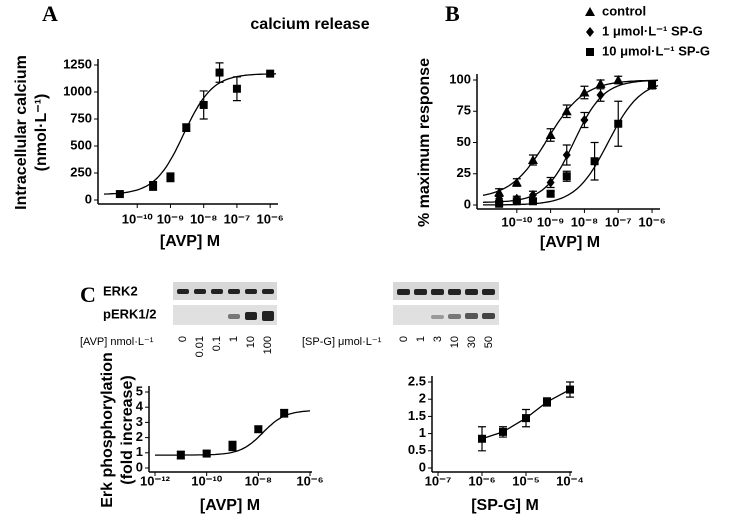  I want to click on x-tick-label: 10⁻⁴, so click(570, 480).